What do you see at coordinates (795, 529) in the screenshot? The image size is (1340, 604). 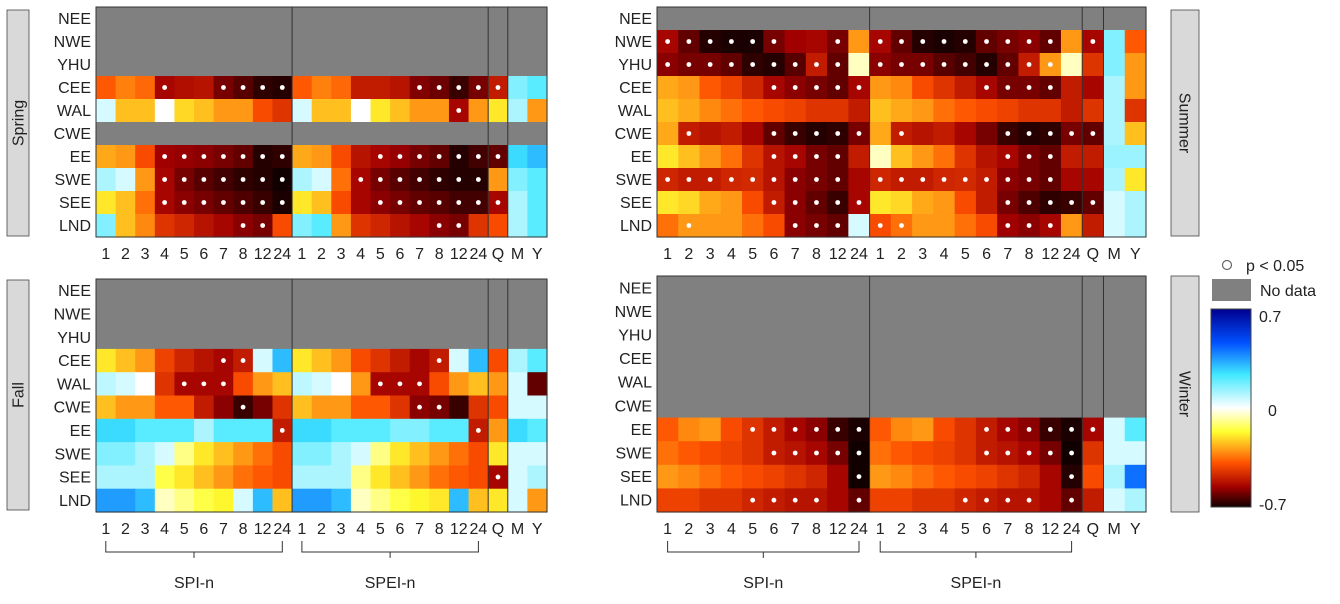 I see `column-tick-label: 7` at bounding box center [795, 529].